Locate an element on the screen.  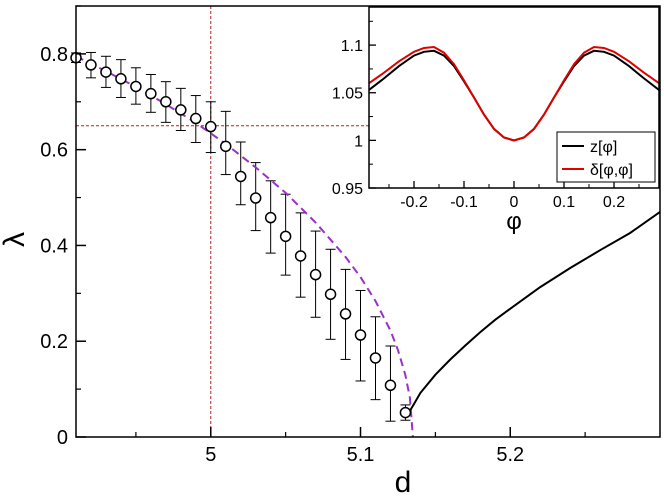
y-tick-label: 0 is located at coordinates (62, 438).